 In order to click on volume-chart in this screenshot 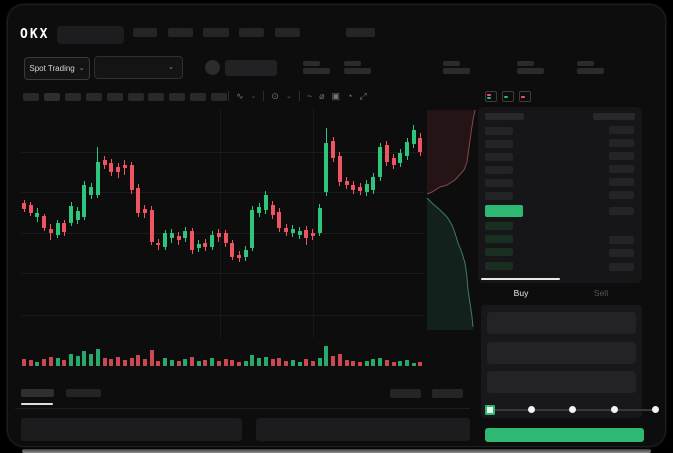, I will do `click(222, 353)`.